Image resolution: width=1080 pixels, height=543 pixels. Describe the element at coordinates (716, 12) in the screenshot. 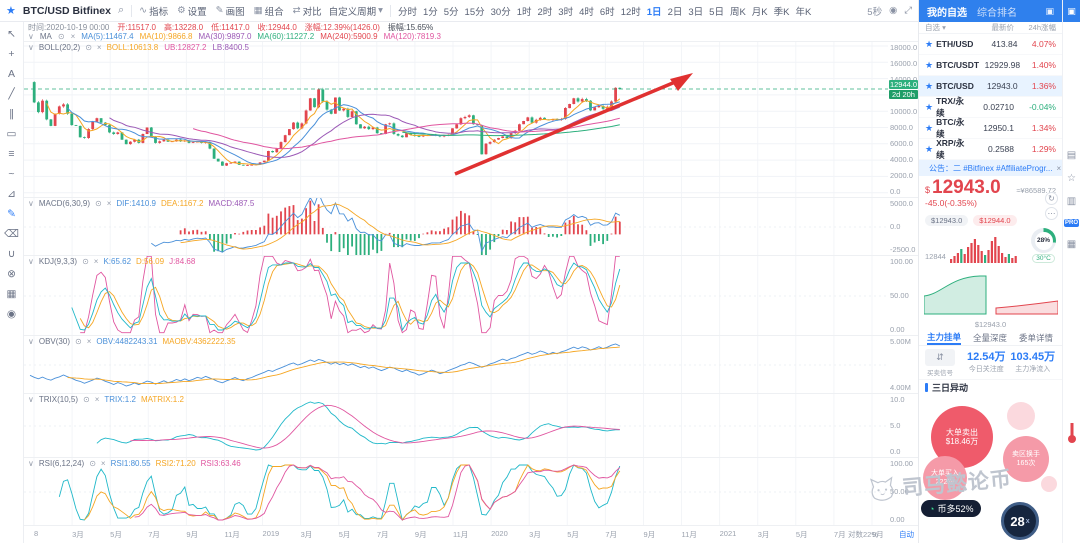

I see `timeframe-5日: 5日` at that location.